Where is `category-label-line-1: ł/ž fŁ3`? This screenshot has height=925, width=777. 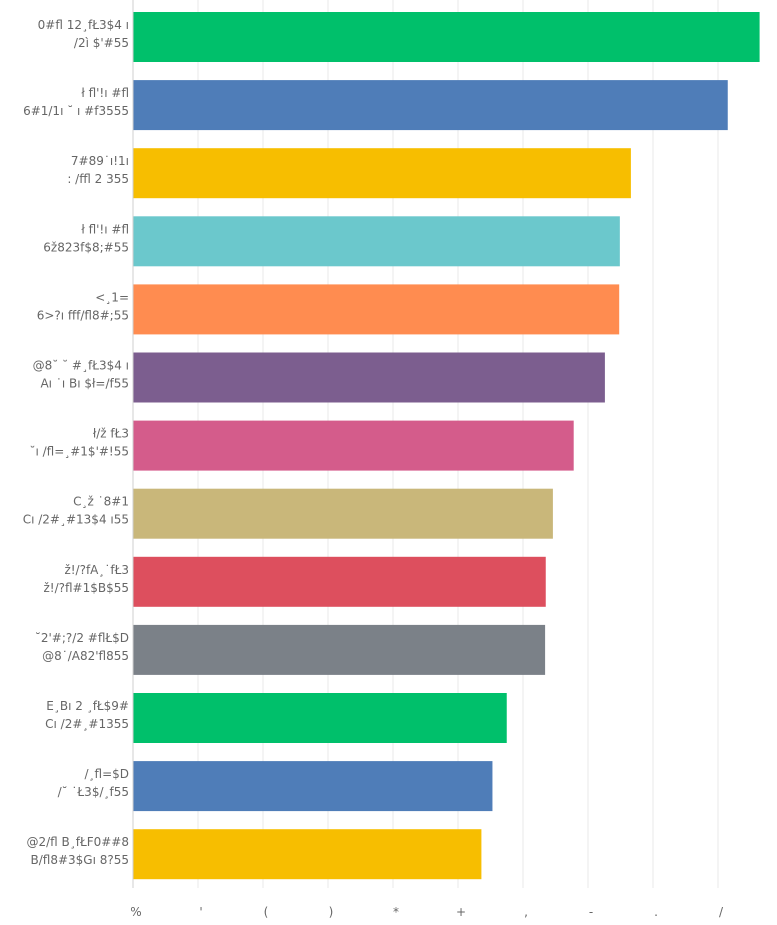 category-label-line-1: ł/ž fŁ3 is located at coordinates (111, 434).